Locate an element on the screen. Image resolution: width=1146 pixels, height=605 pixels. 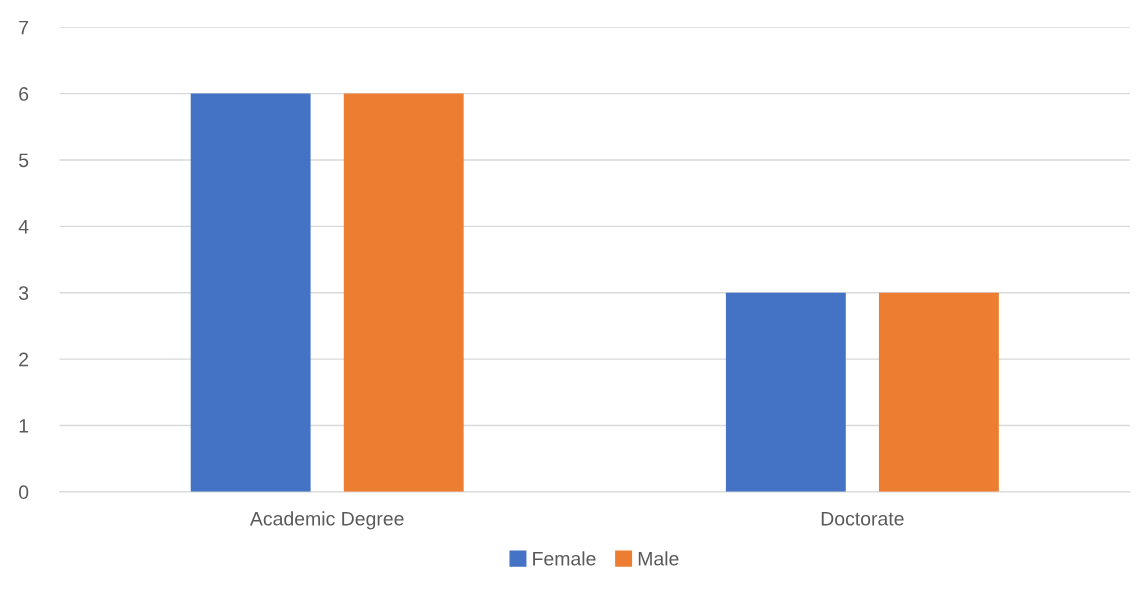
x-tick-label: Doctorate is located at coordinates (862, 519).